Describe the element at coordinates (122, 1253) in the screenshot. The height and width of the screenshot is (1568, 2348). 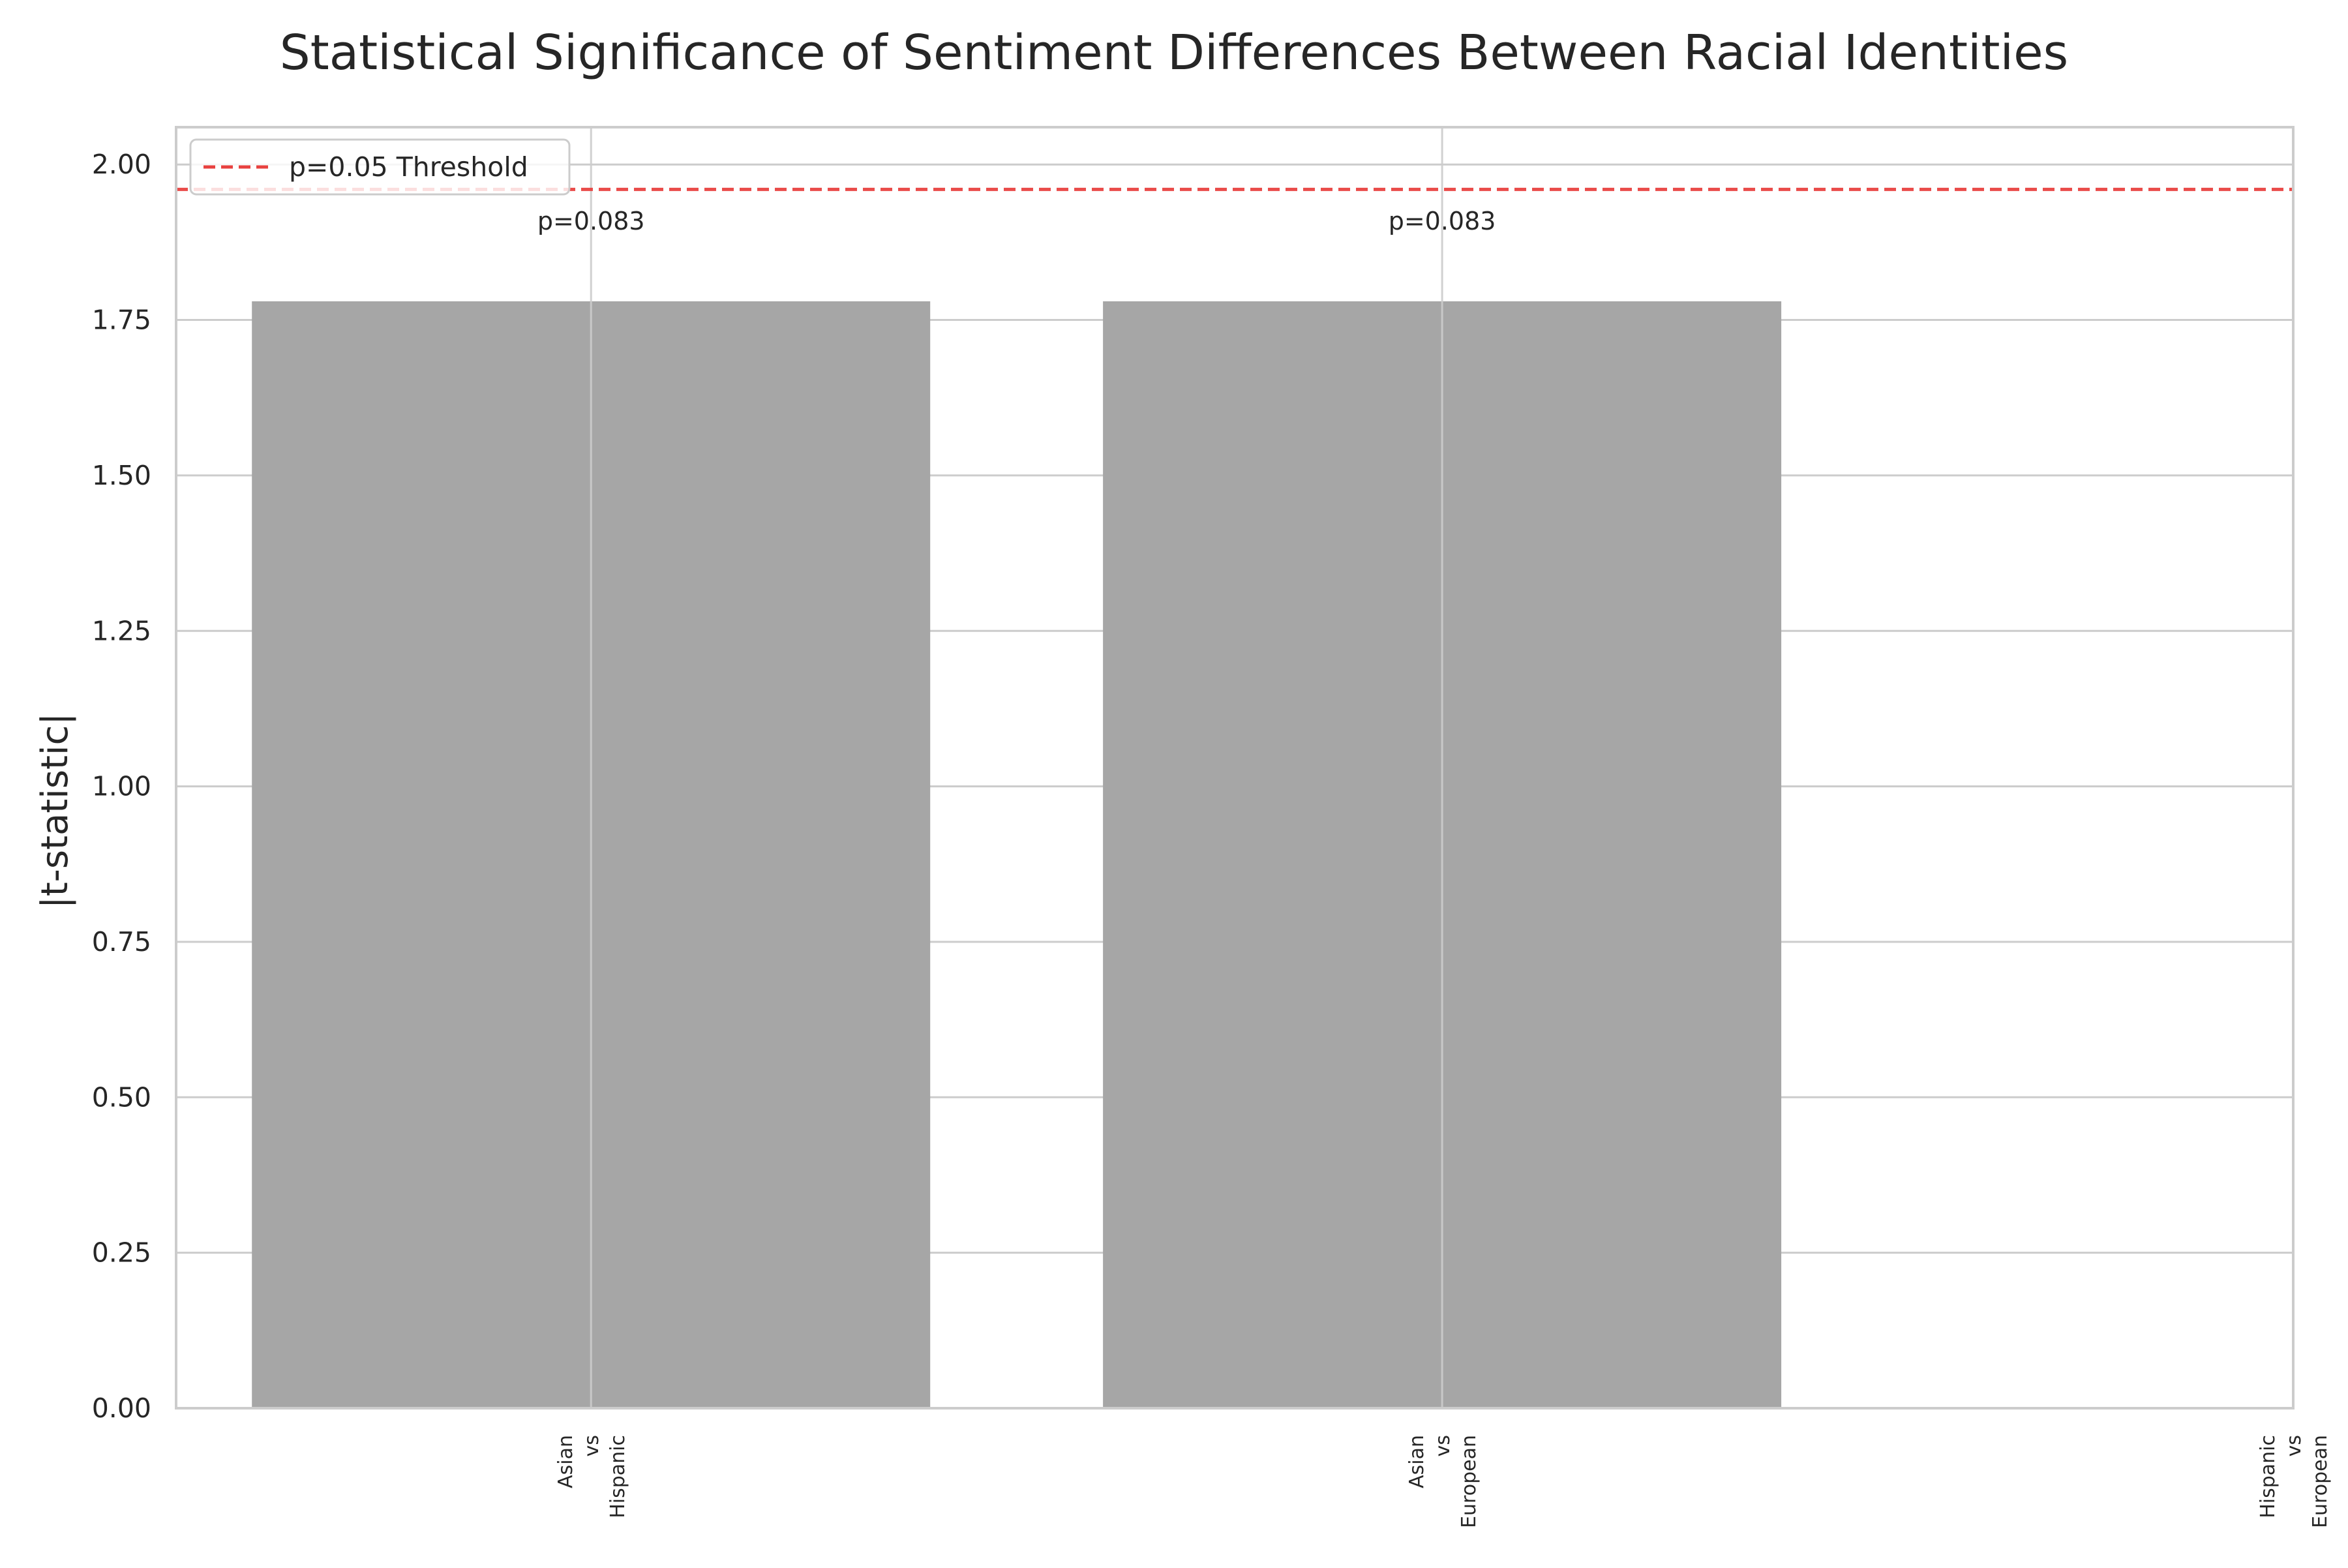
I see `y-tick-label: 0.25` at that location.